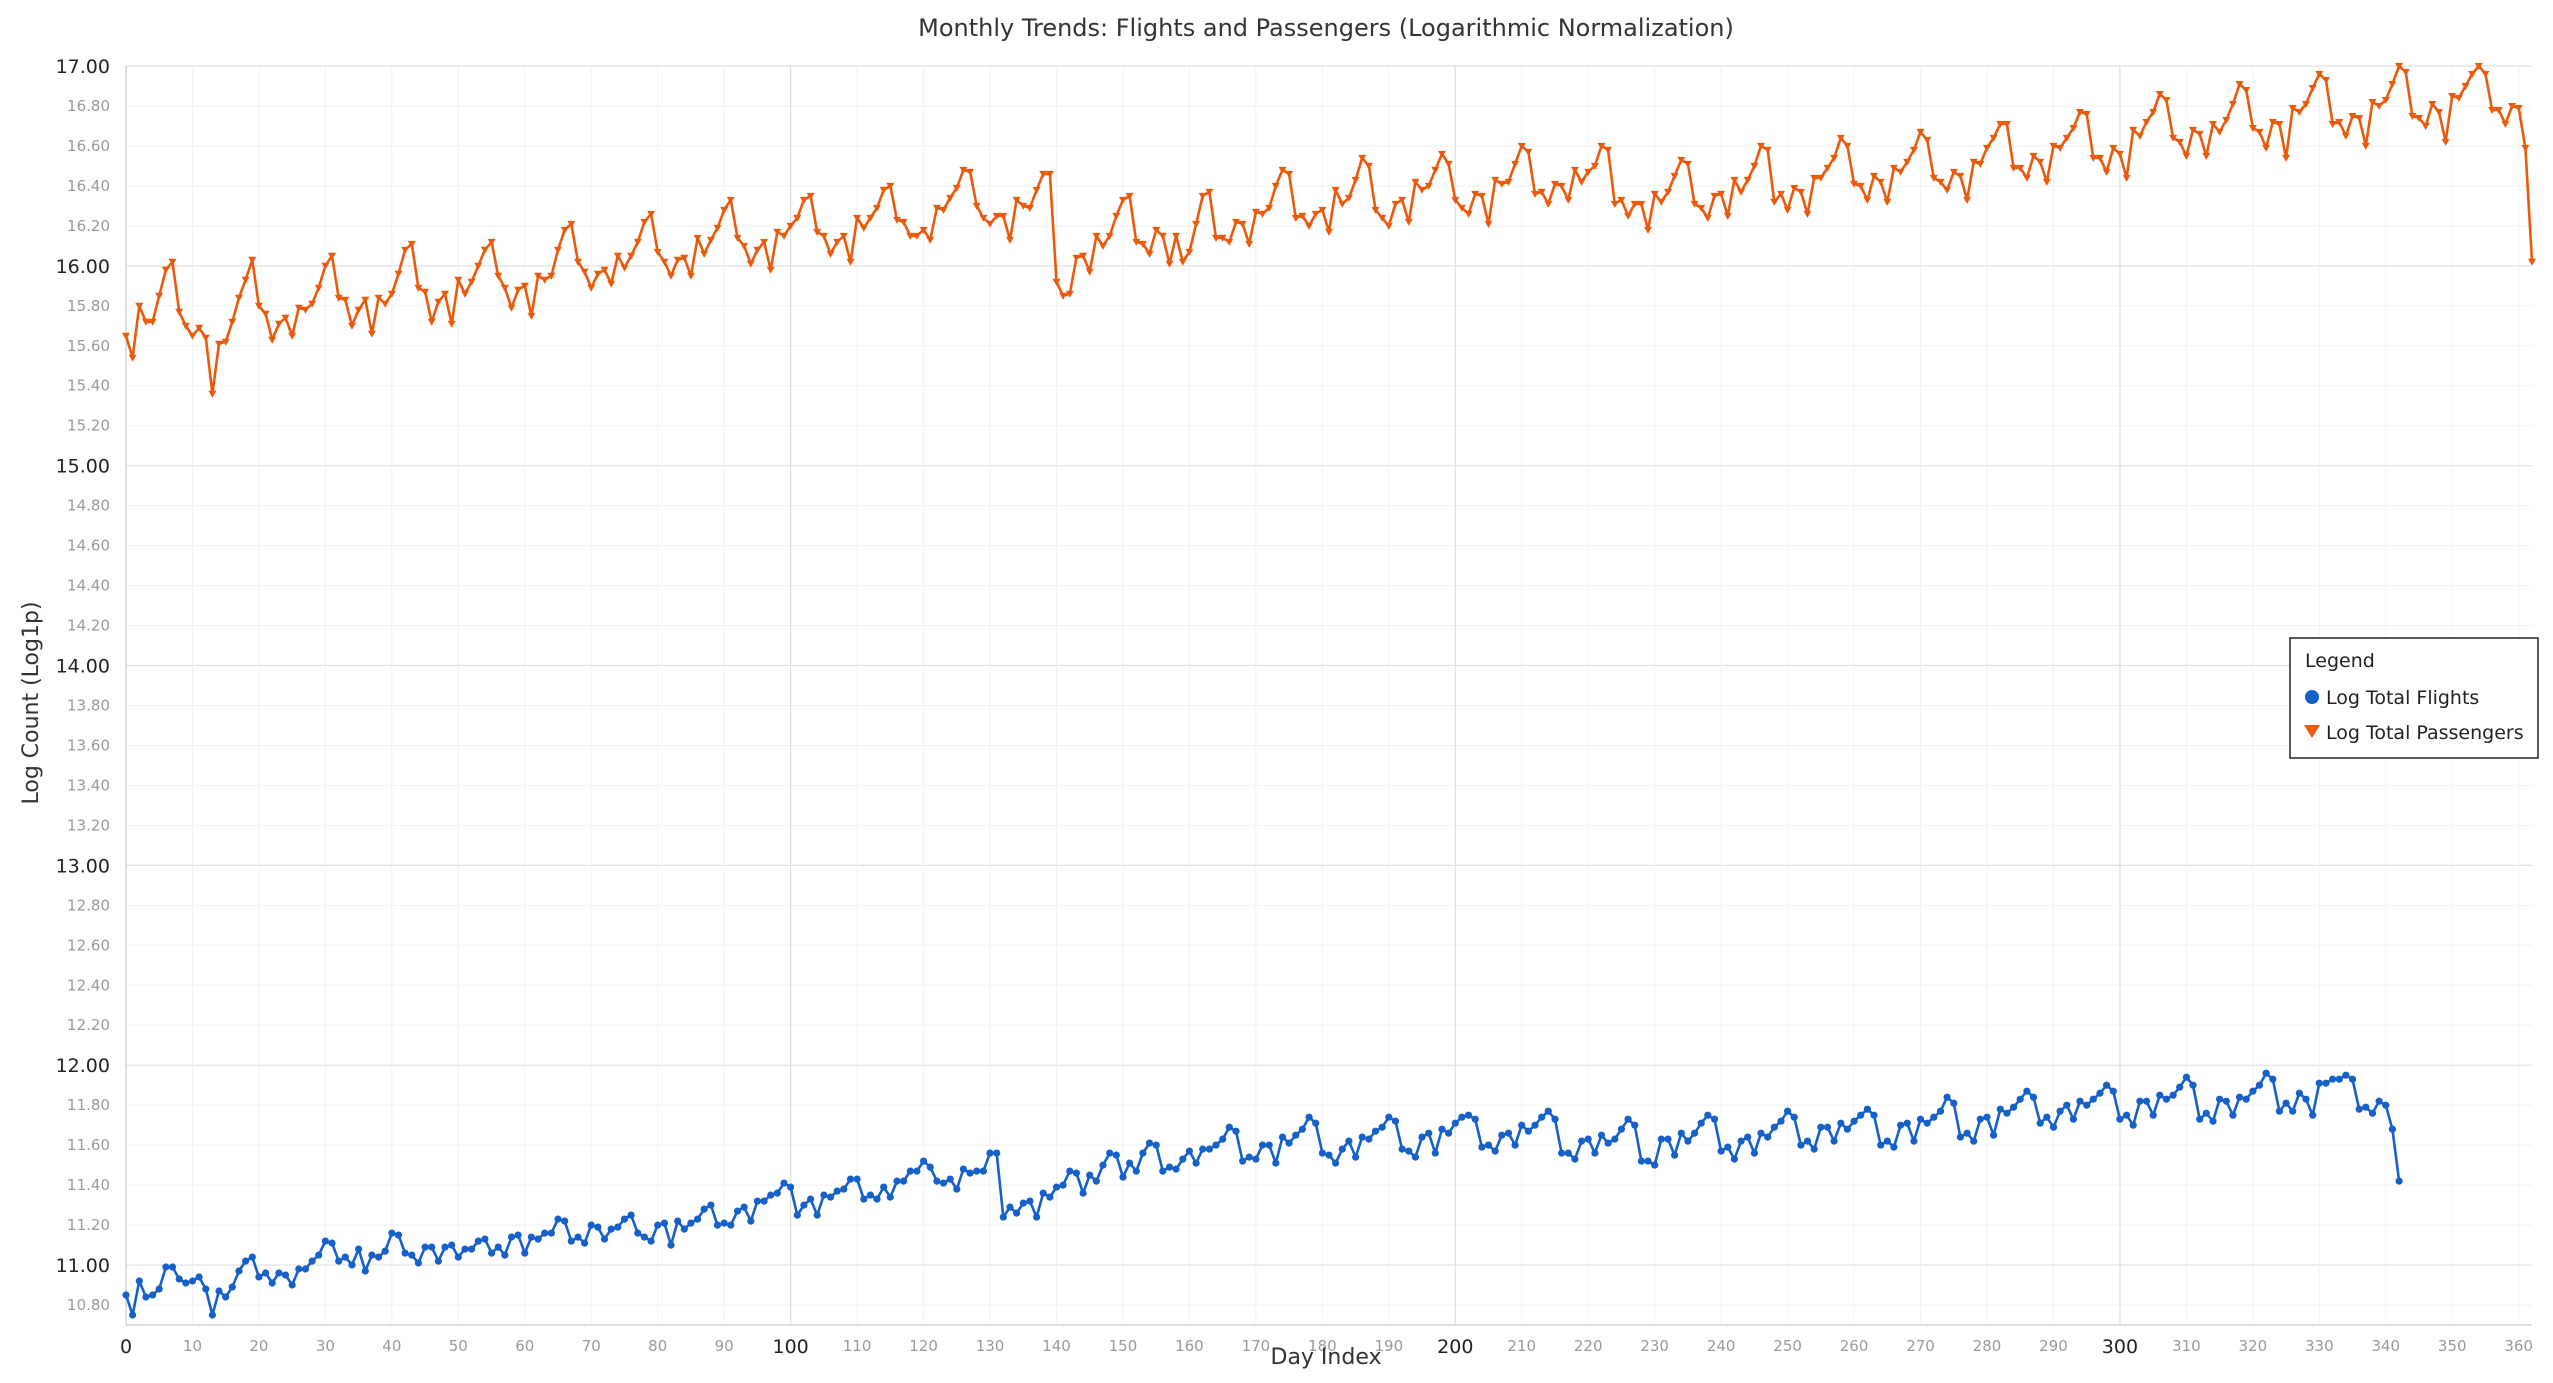 The image size is (2553, 1383). I want to click on x-major-tick-label: 100, so click(791, 1347).